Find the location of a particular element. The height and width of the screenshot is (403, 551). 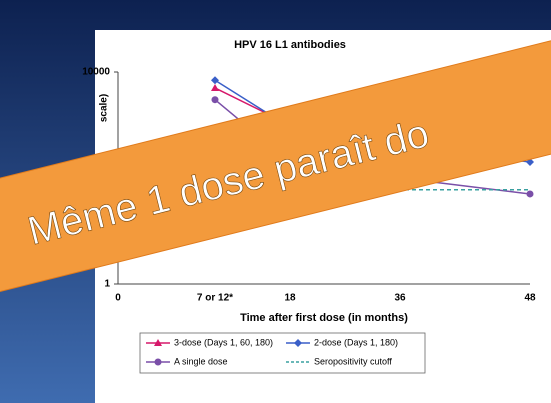

legend-box is located at coordinates (282, 353).